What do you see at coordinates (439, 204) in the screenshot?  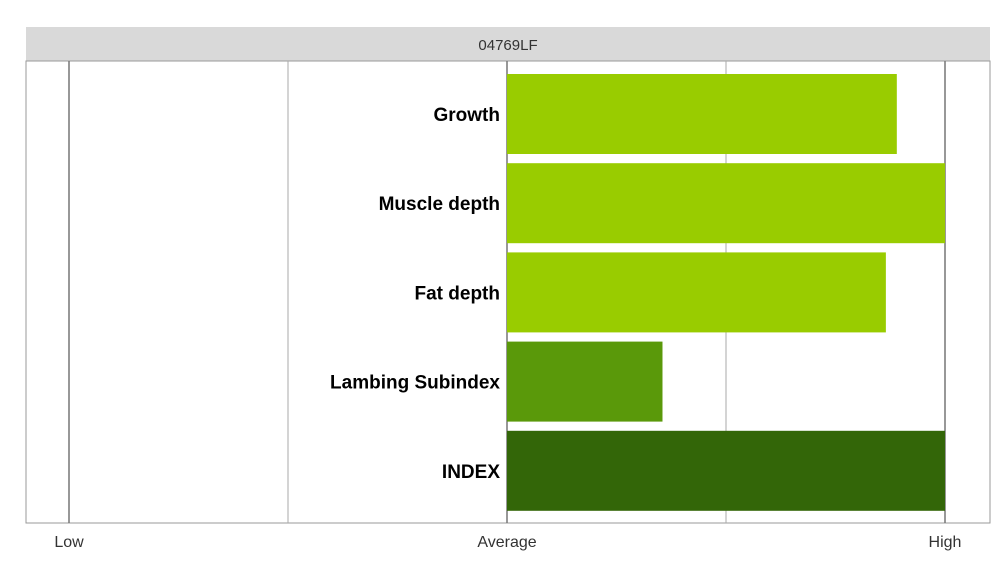 I see `category-label: Muscle depth` at bounding box center [439, 204].